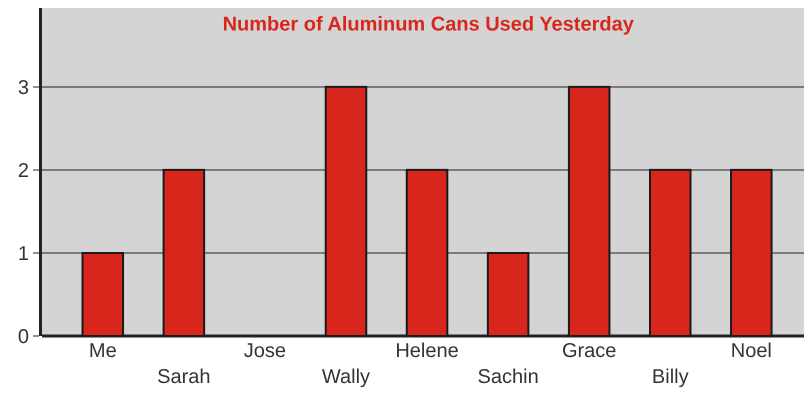 The image size is (808, 408). What do you see at coordinates (428, 24) in the screenshot?
I see `chart-title: Number of Aluminum Cans Used Yesterday` at bounding box center [428, 24].